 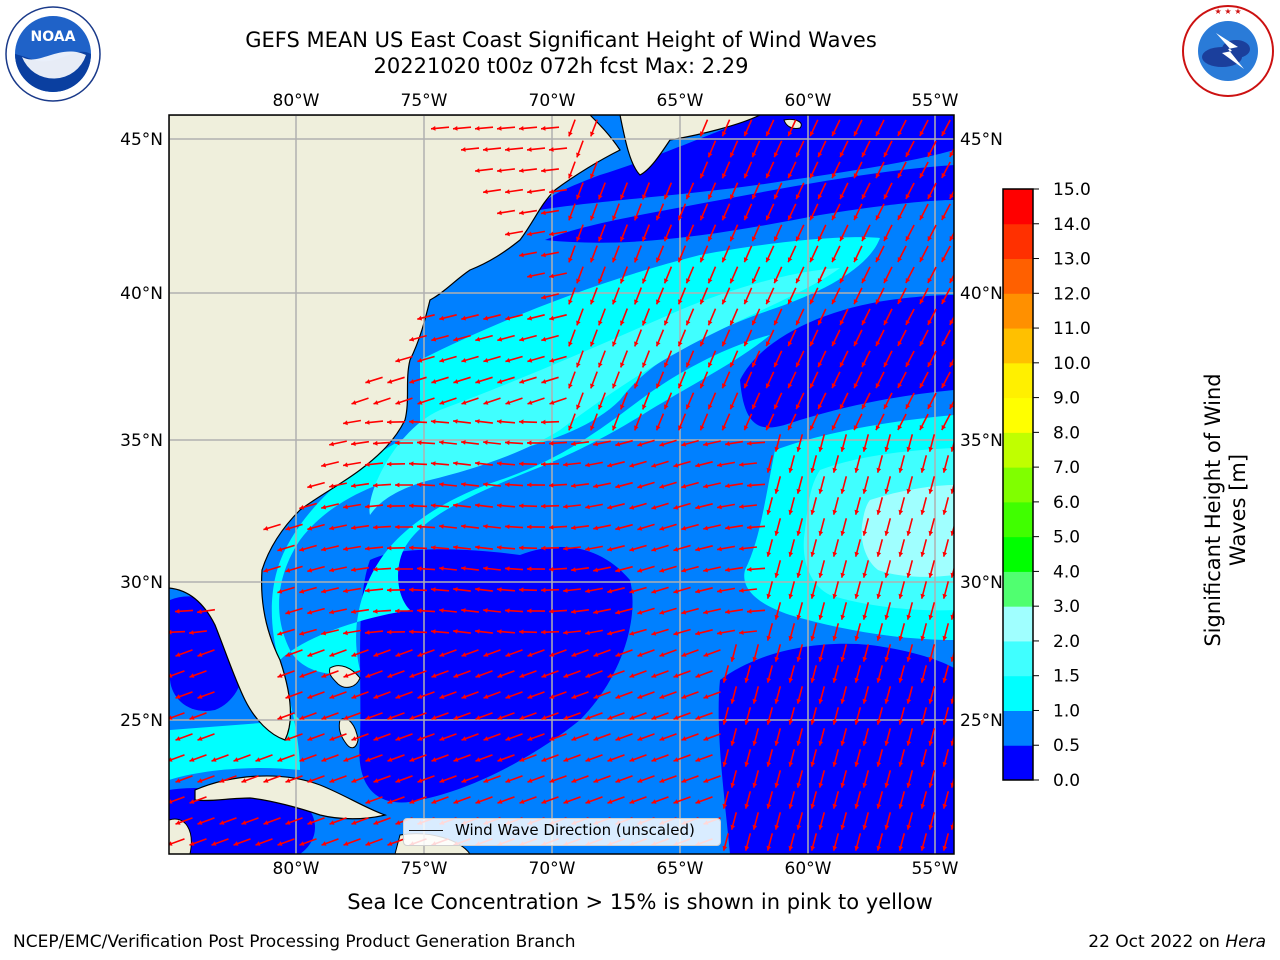 I want to click on lon-labels-top: 80°W 75°W 70°W 65°W 60°W 55°W, so click(x=616, y=101).